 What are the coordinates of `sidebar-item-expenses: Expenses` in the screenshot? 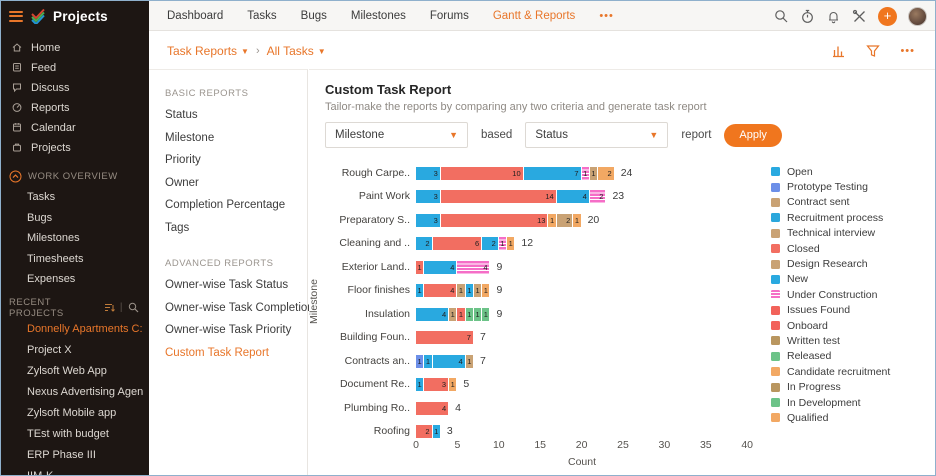 It's located at (51, 279).